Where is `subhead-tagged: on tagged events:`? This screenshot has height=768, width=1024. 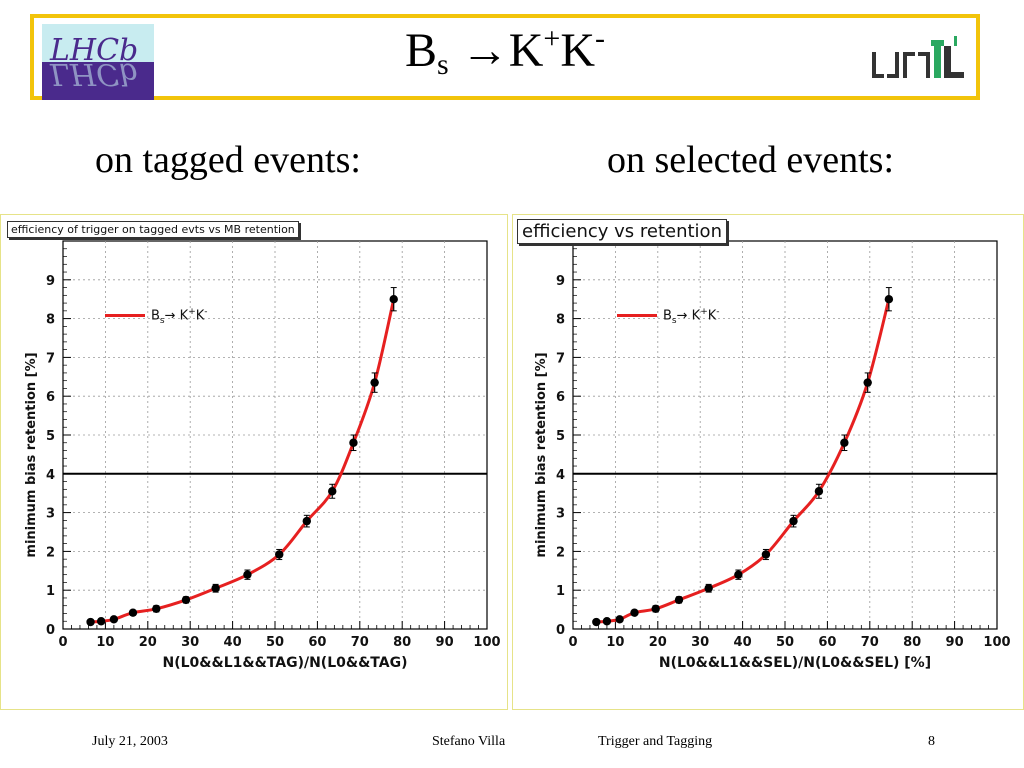 subhead-tagged: on tagged events: is located at coordinates (228, 160).